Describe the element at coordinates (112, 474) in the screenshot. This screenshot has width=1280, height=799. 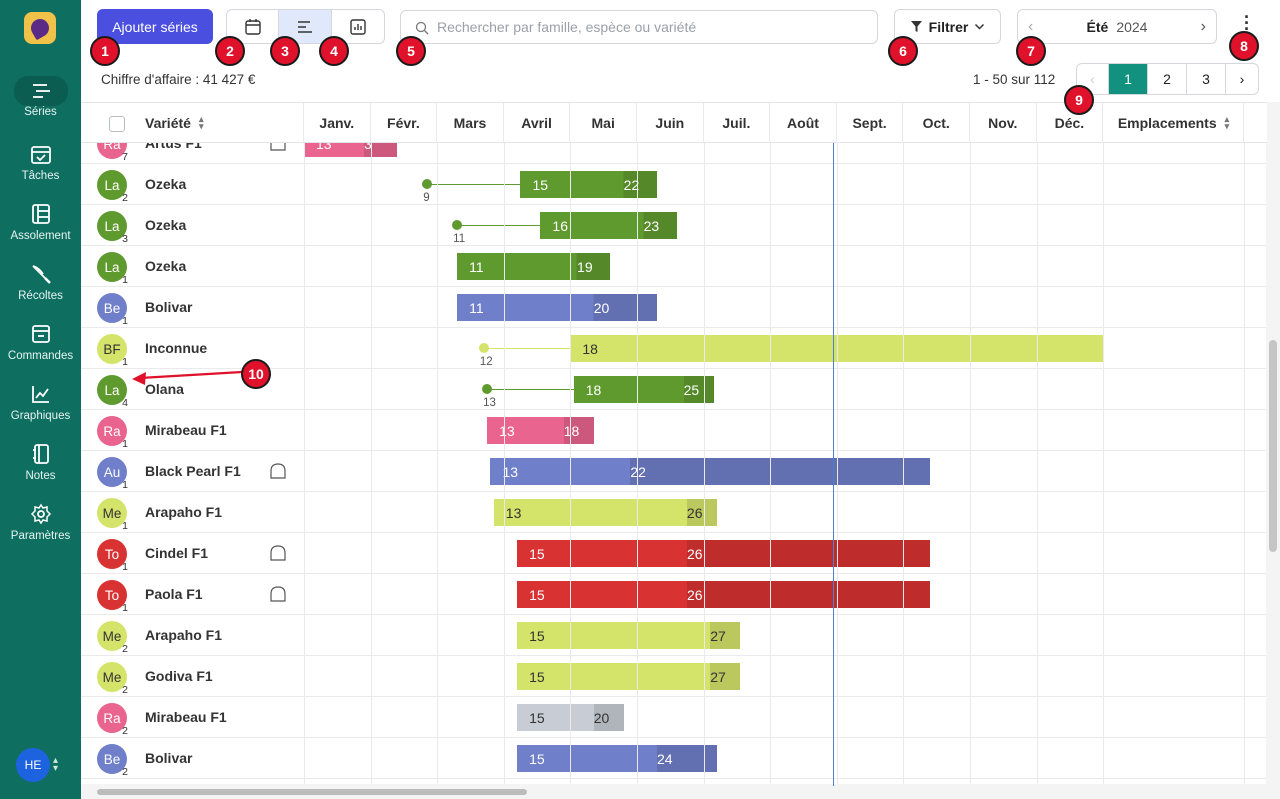
I see `crop-avatar: Au 1` at that location.